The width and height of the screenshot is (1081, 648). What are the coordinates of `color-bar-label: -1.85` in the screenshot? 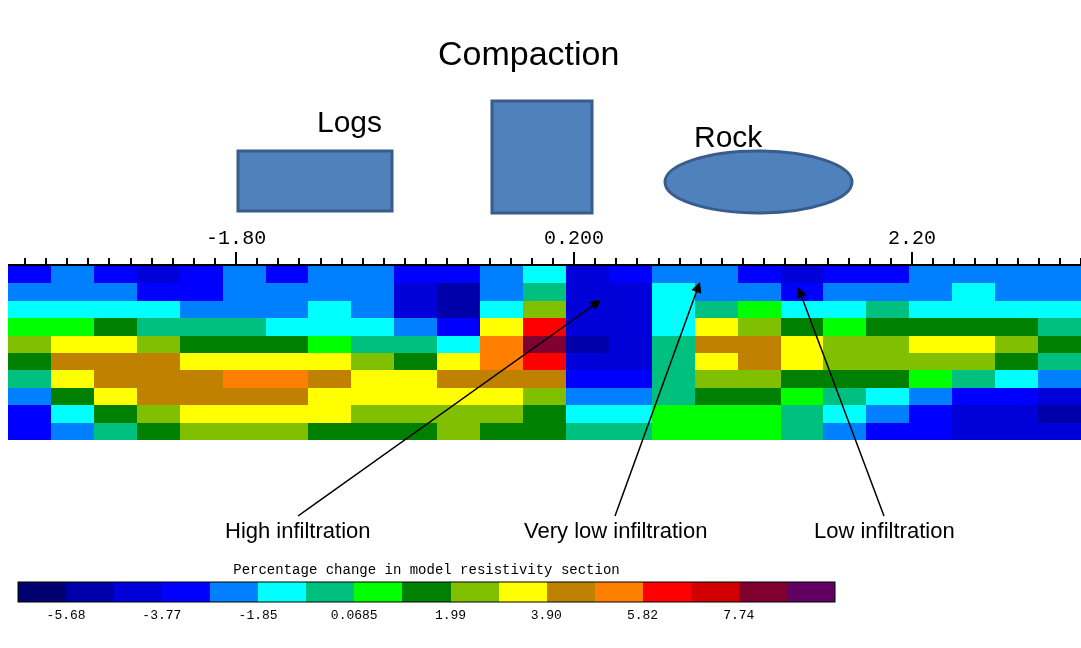 It's located at (258, 615).